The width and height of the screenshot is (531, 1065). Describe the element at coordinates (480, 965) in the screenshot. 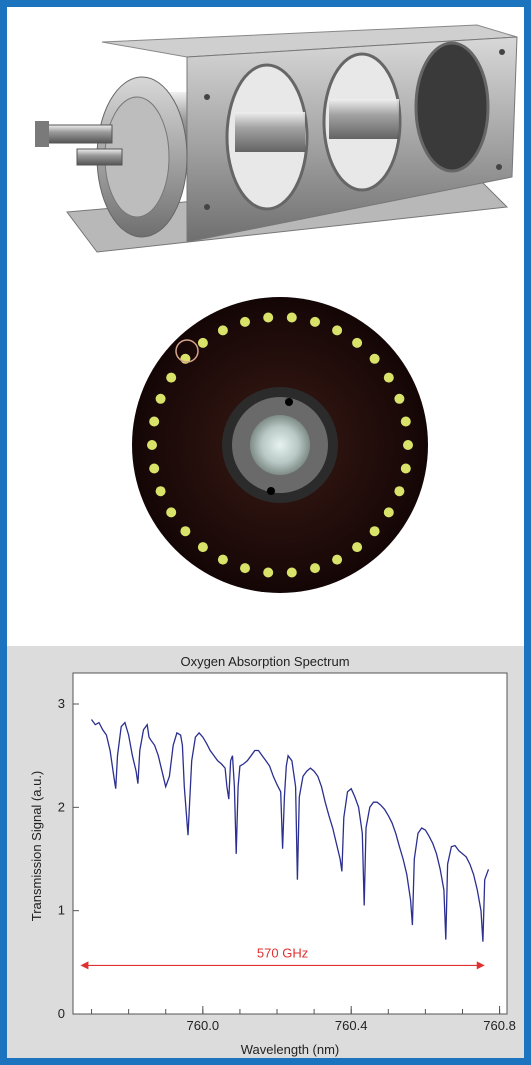

I see `arrow-head-right` at that location.